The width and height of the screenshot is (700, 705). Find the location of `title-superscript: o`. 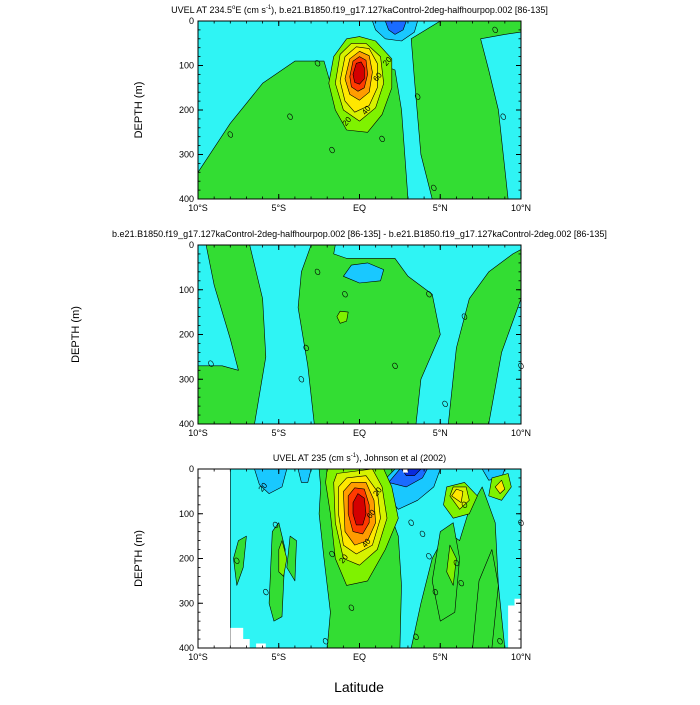

title-superscript: o is located at coordinates (234, 8).